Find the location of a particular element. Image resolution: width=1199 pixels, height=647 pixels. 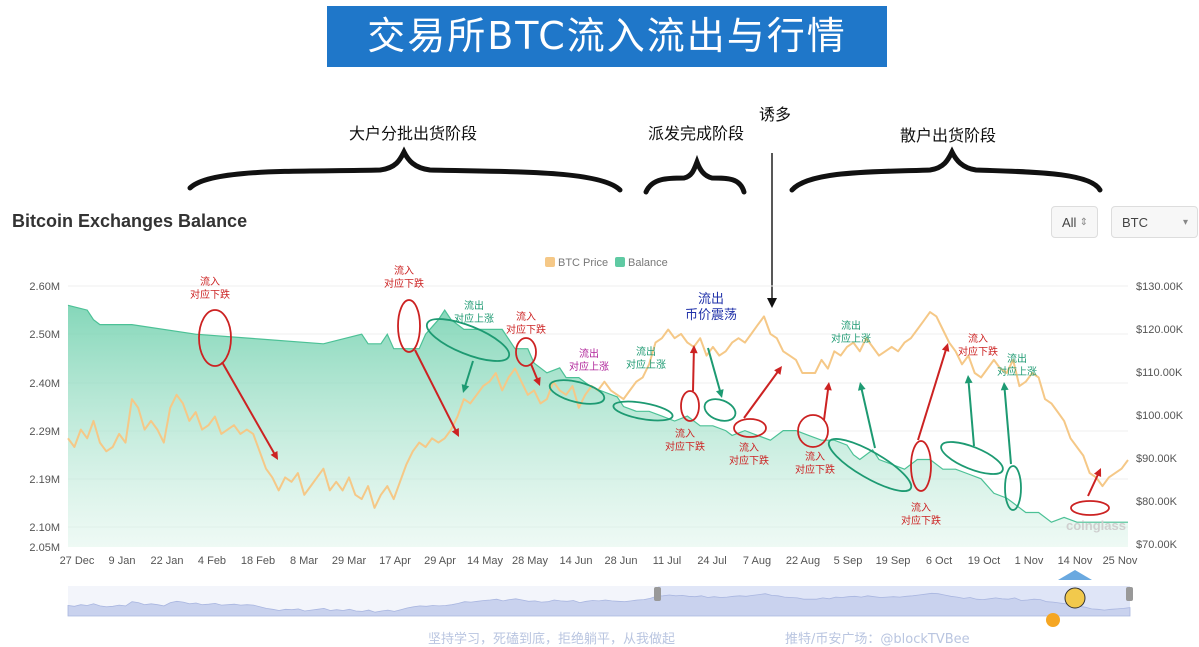

x-tick-label: 14 Jun is located at coordinates (575, 561).